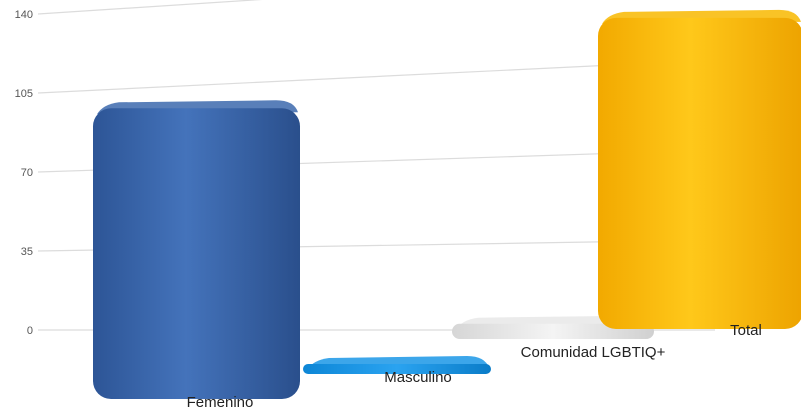 The height and width of the screenshot is (418, 801). I want to click on category-label: Femenino, so click(220, 402).